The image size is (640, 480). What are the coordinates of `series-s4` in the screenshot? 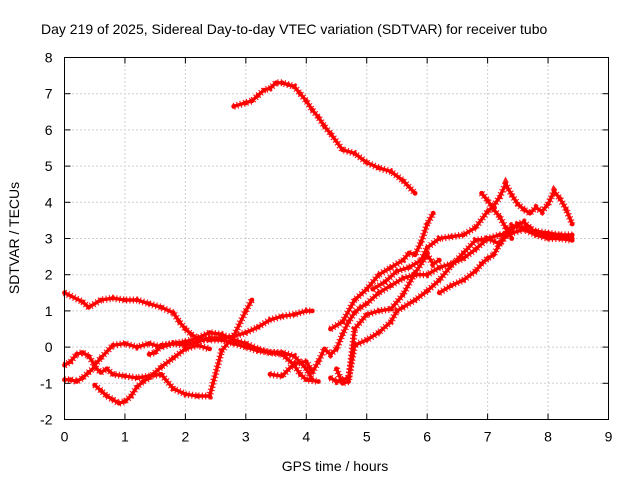 It's located at (152, 374).